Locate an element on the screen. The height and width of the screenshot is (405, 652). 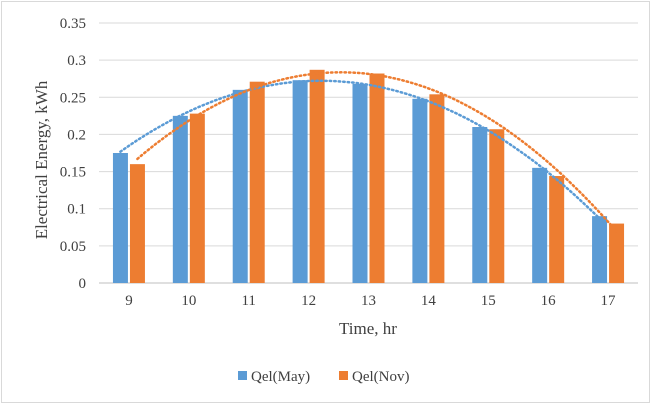
y-tick-labels: 0 0.05 0.1 0.15 0.2 0.25 0.3 0.35 is located at coordinates (73, 154).